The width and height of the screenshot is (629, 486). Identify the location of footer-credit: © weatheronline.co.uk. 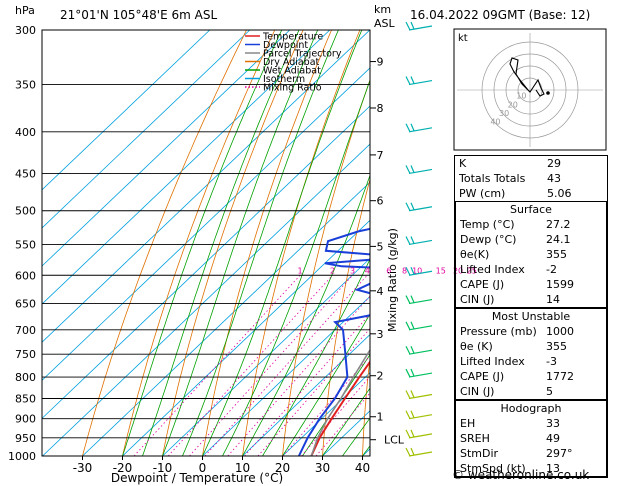
(521, 475).